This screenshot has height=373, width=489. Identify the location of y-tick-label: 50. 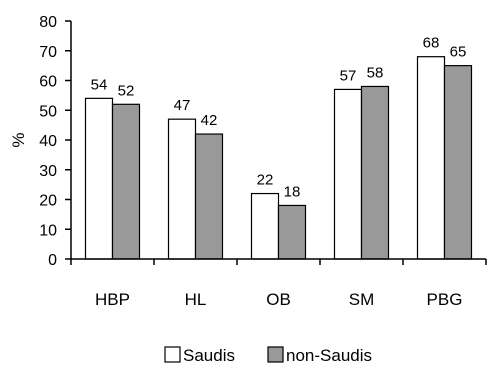
(48, 111).